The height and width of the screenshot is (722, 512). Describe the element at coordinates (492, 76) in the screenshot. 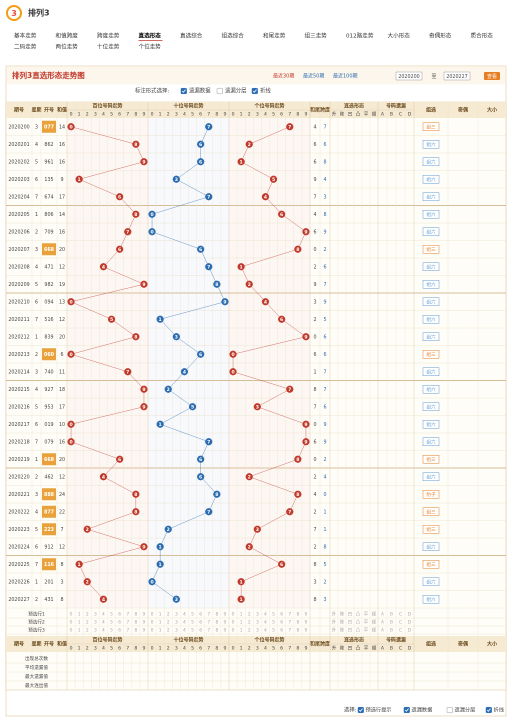

I see `go-button` at that location.